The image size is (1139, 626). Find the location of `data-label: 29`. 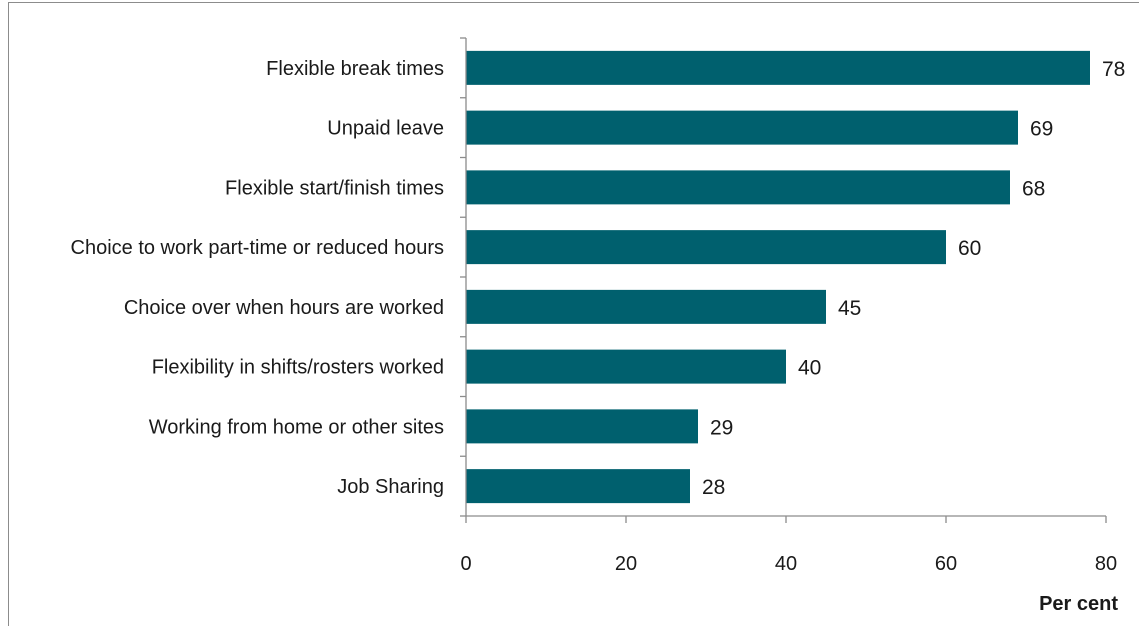

data-label: 29 is located at coordinates (721, 427).